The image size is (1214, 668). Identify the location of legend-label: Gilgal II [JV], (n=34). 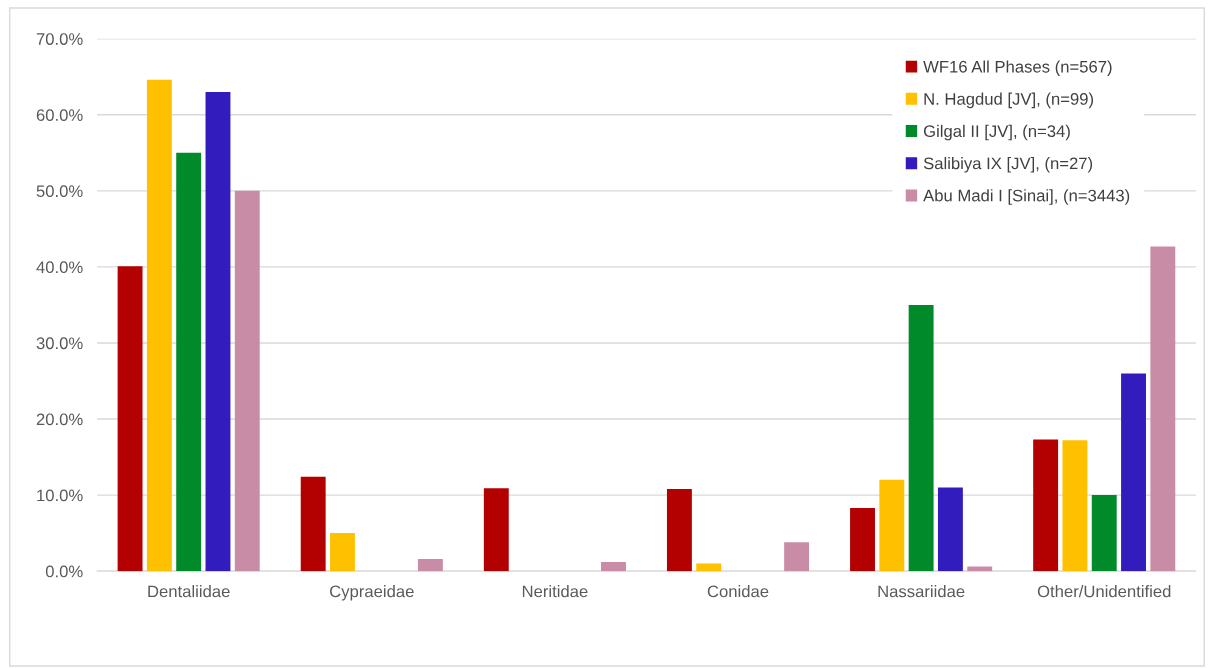
(996, 132).